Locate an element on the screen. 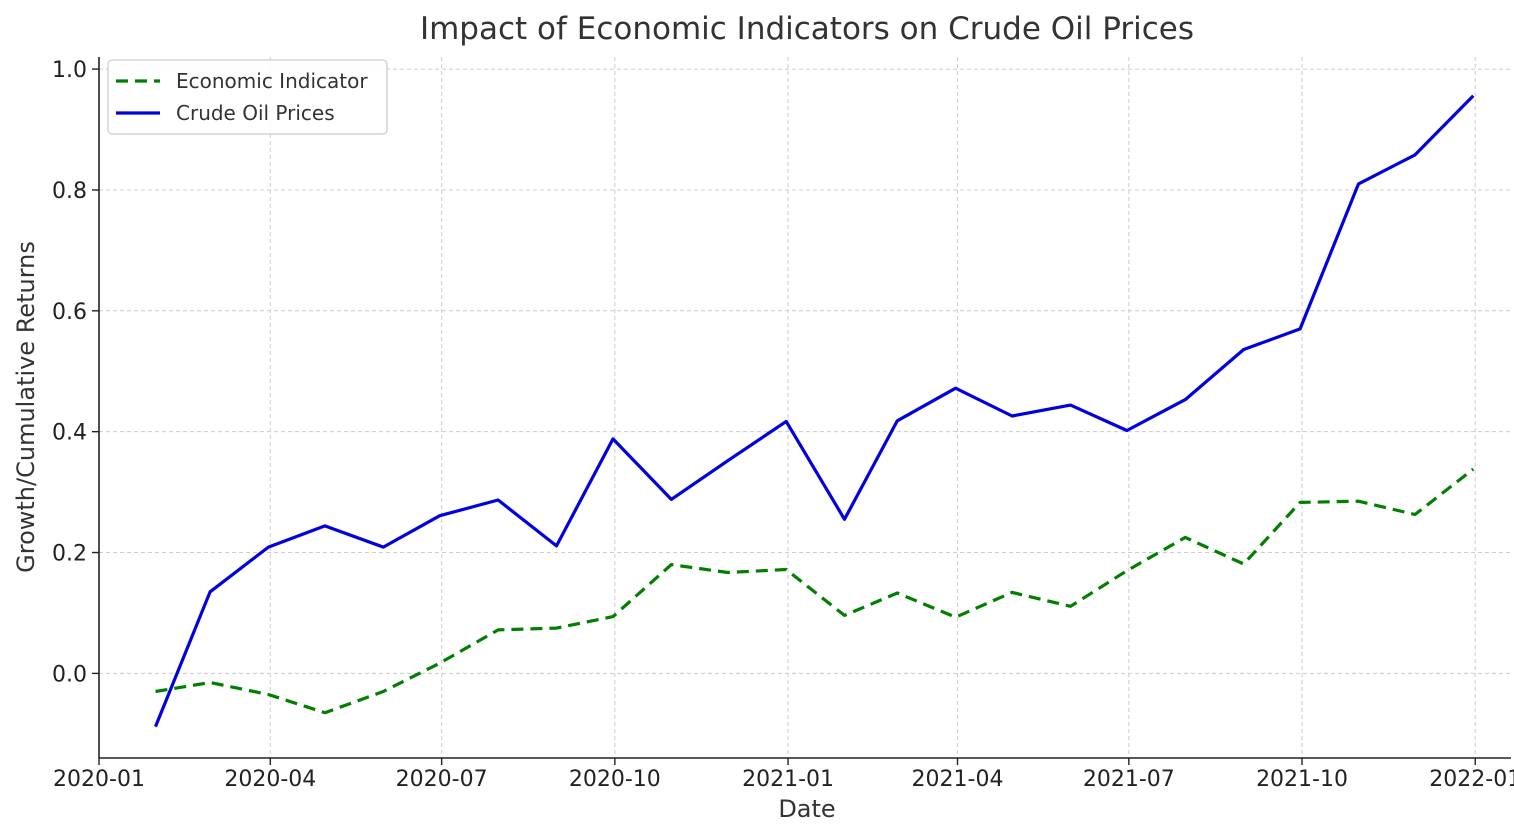  x-tick-label-2021-04: 2021-04 is located at coordinates (958, 779).